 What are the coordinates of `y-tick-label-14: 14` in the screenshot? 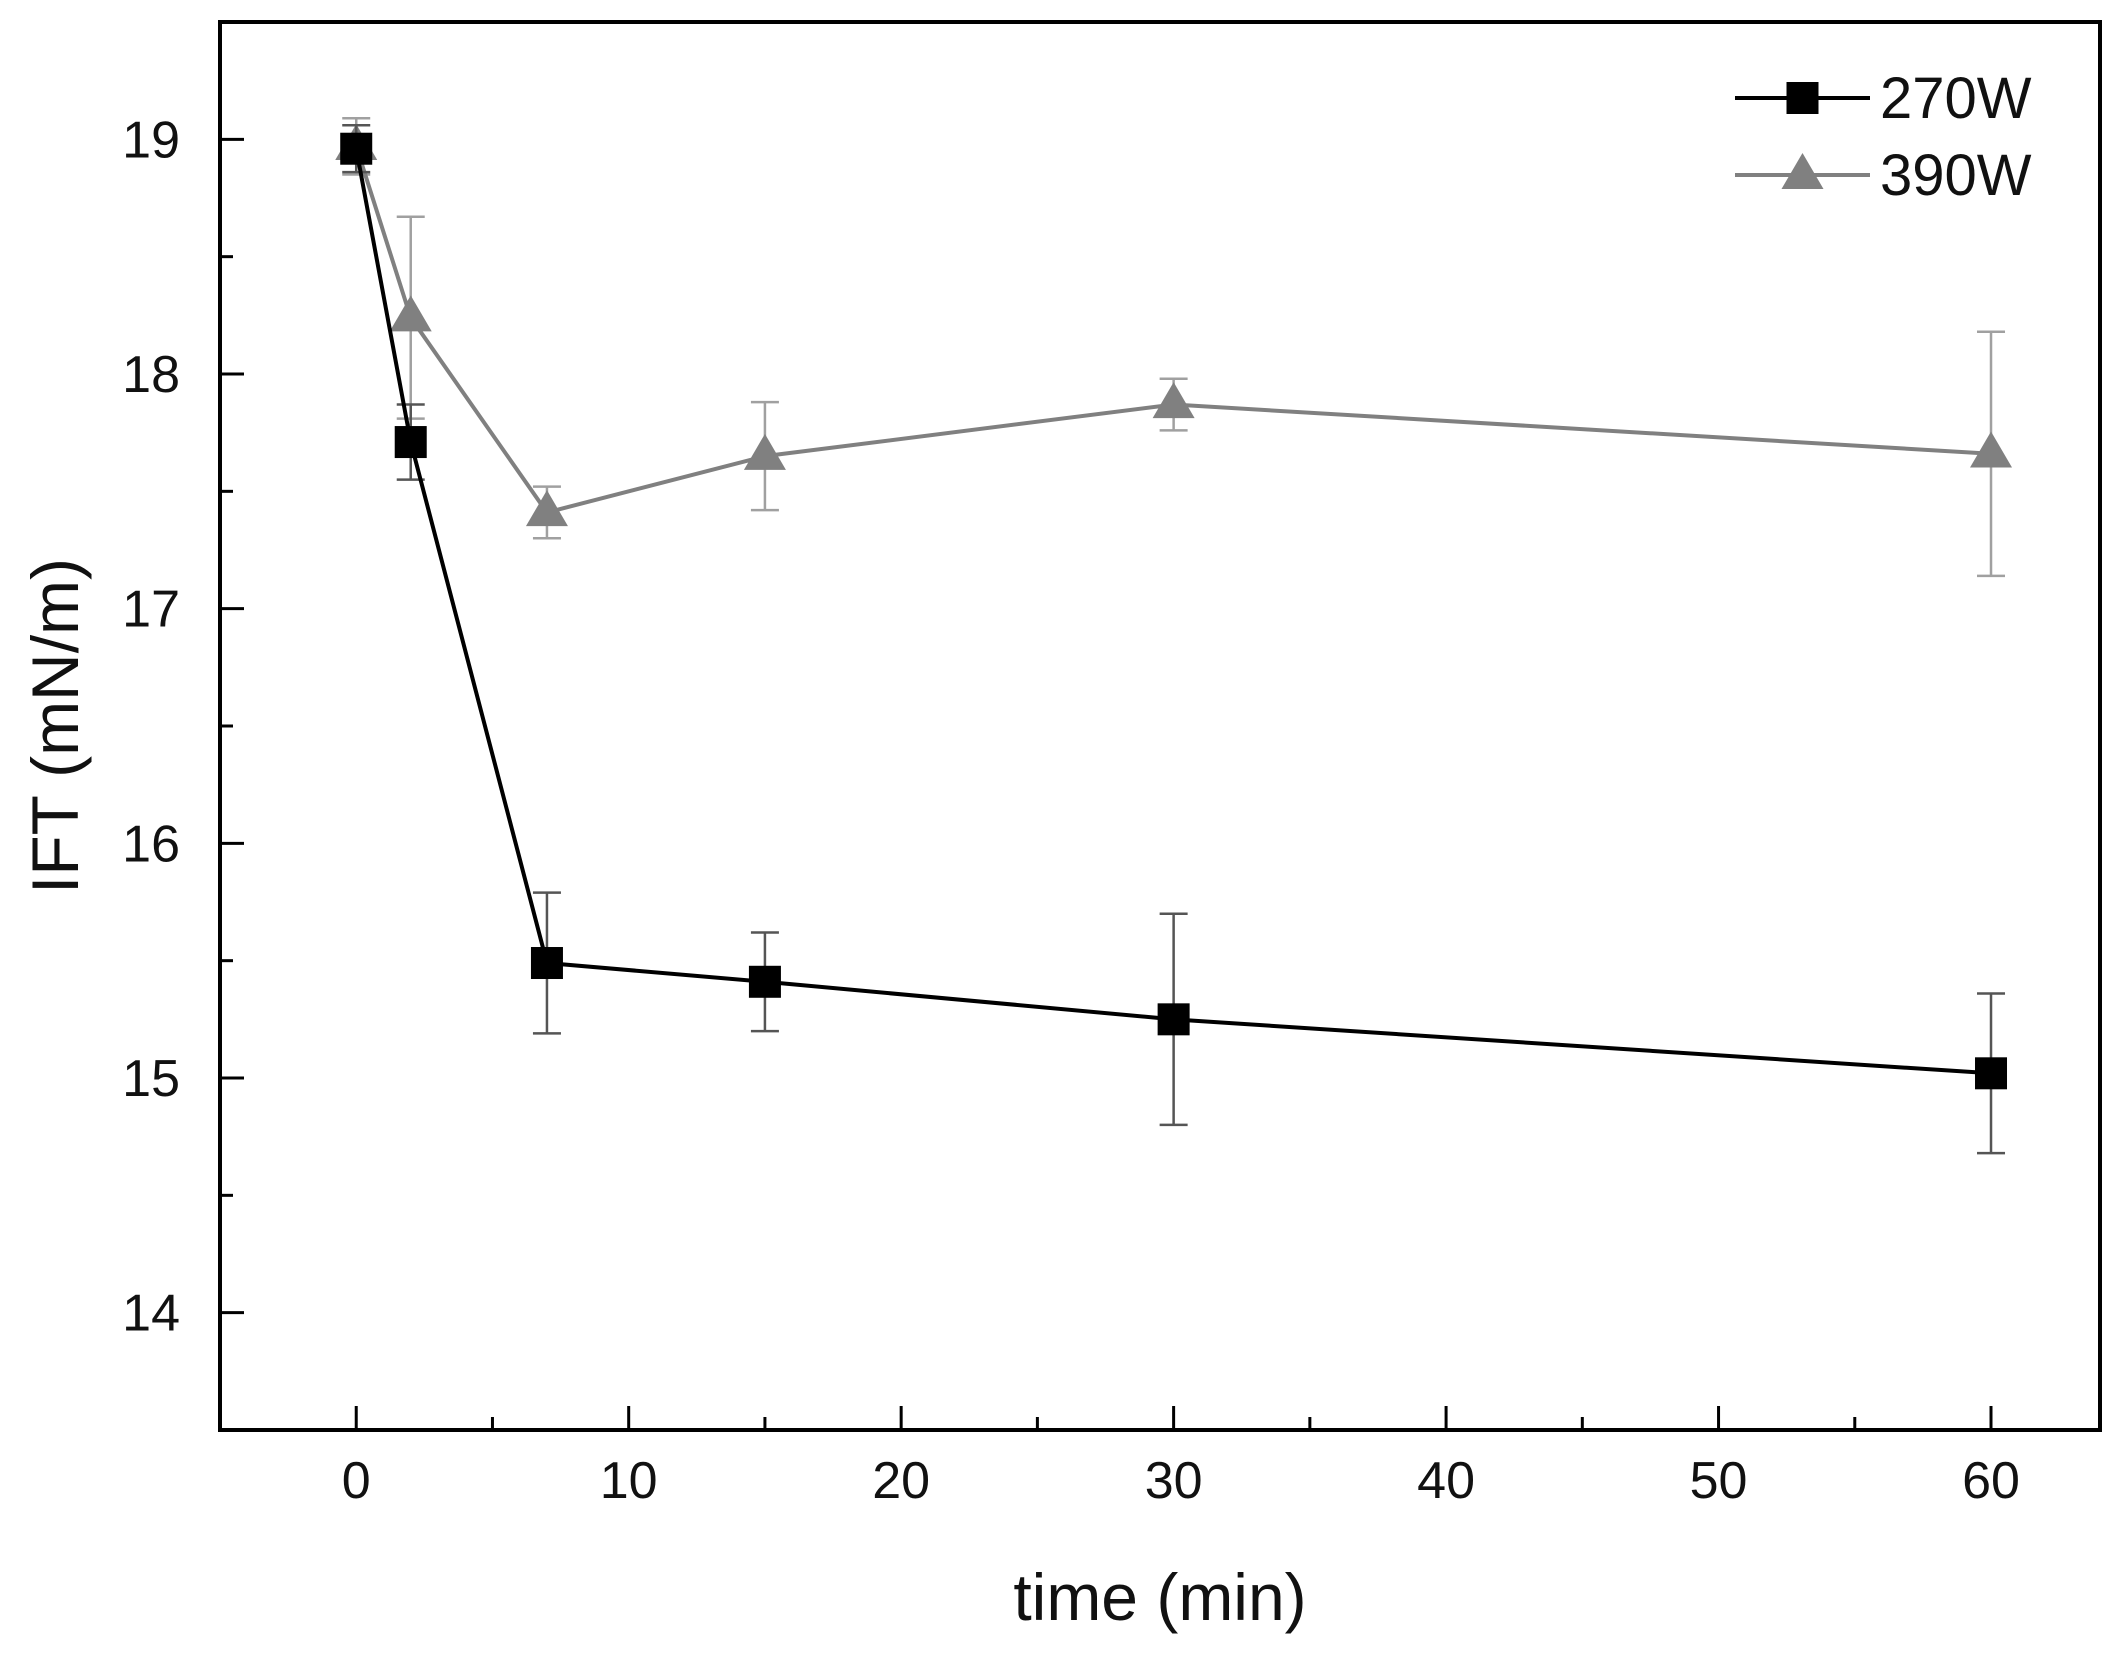 It's located at (151, 1314).